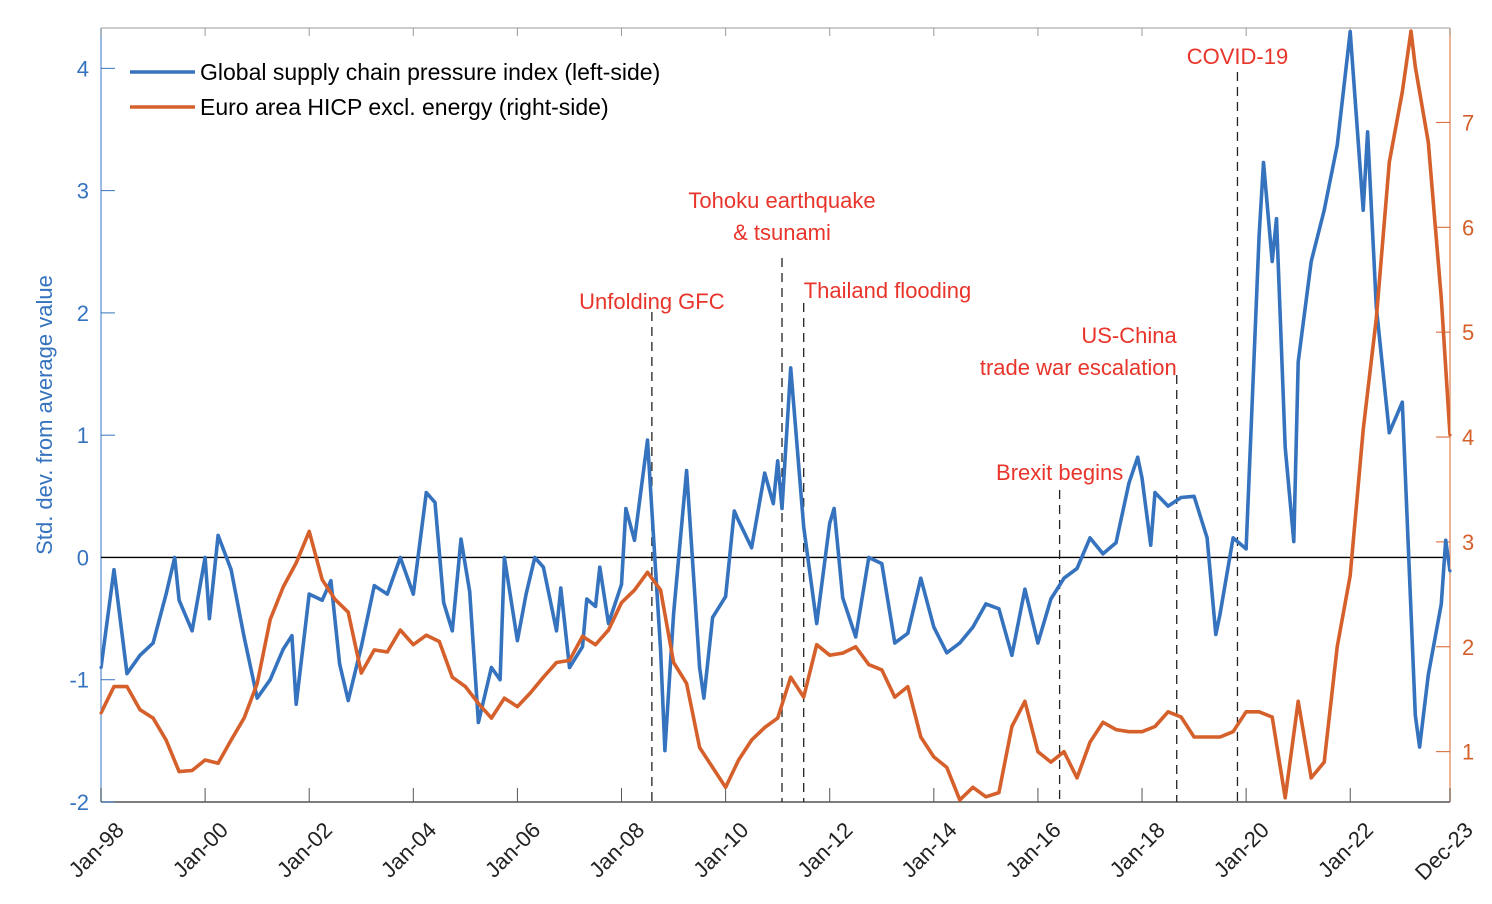 Image resolution: width=1492 pixels, height=904 pixels. Describe the element at coordinates (96, 849) in the screenshot. I see `x-tick-label: Jan-98` at that location.